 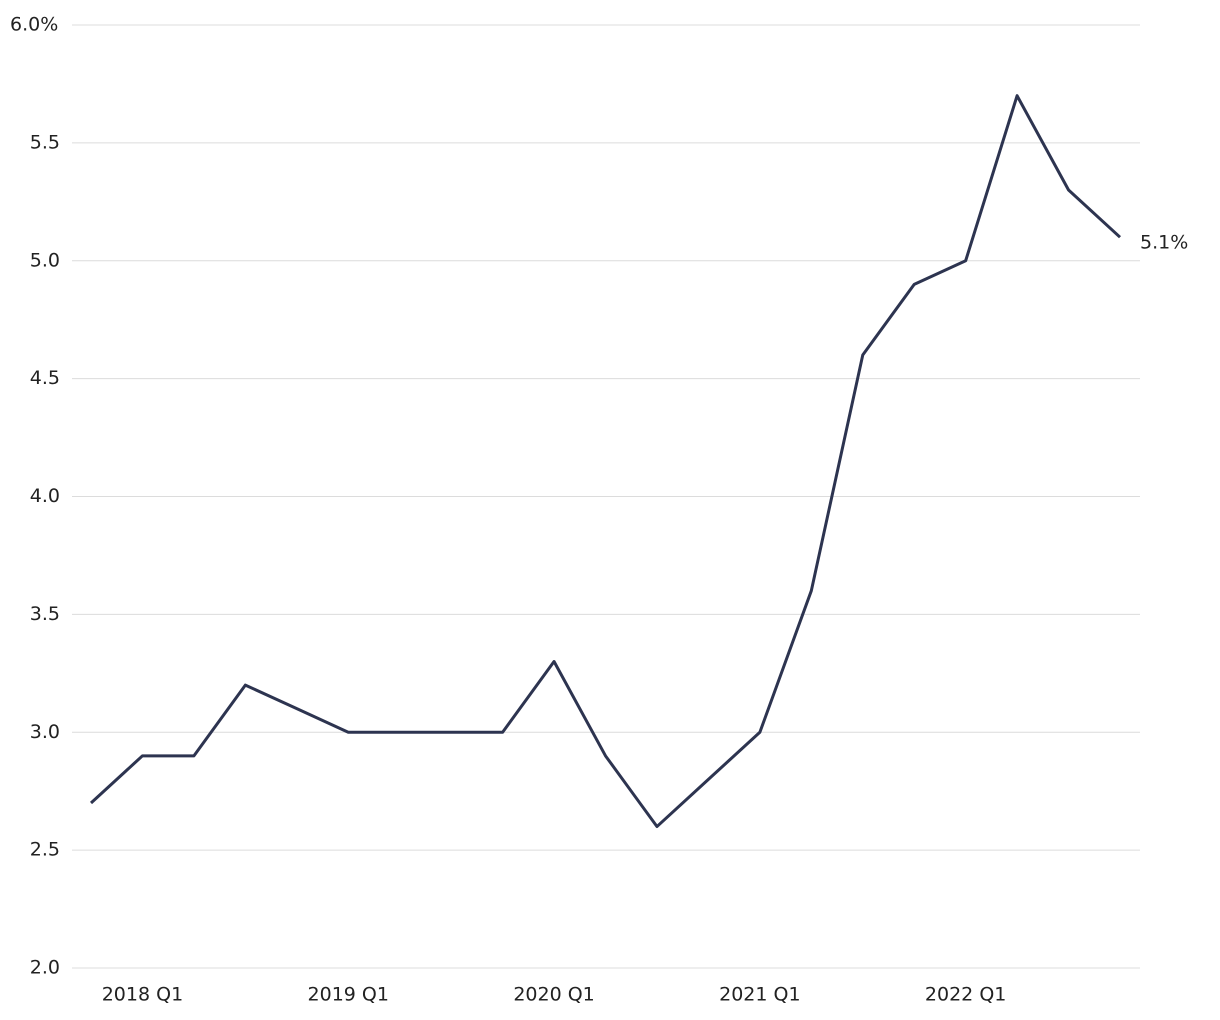 I want to click on y-tick-label: 4.0, so click(x=45, y=496).